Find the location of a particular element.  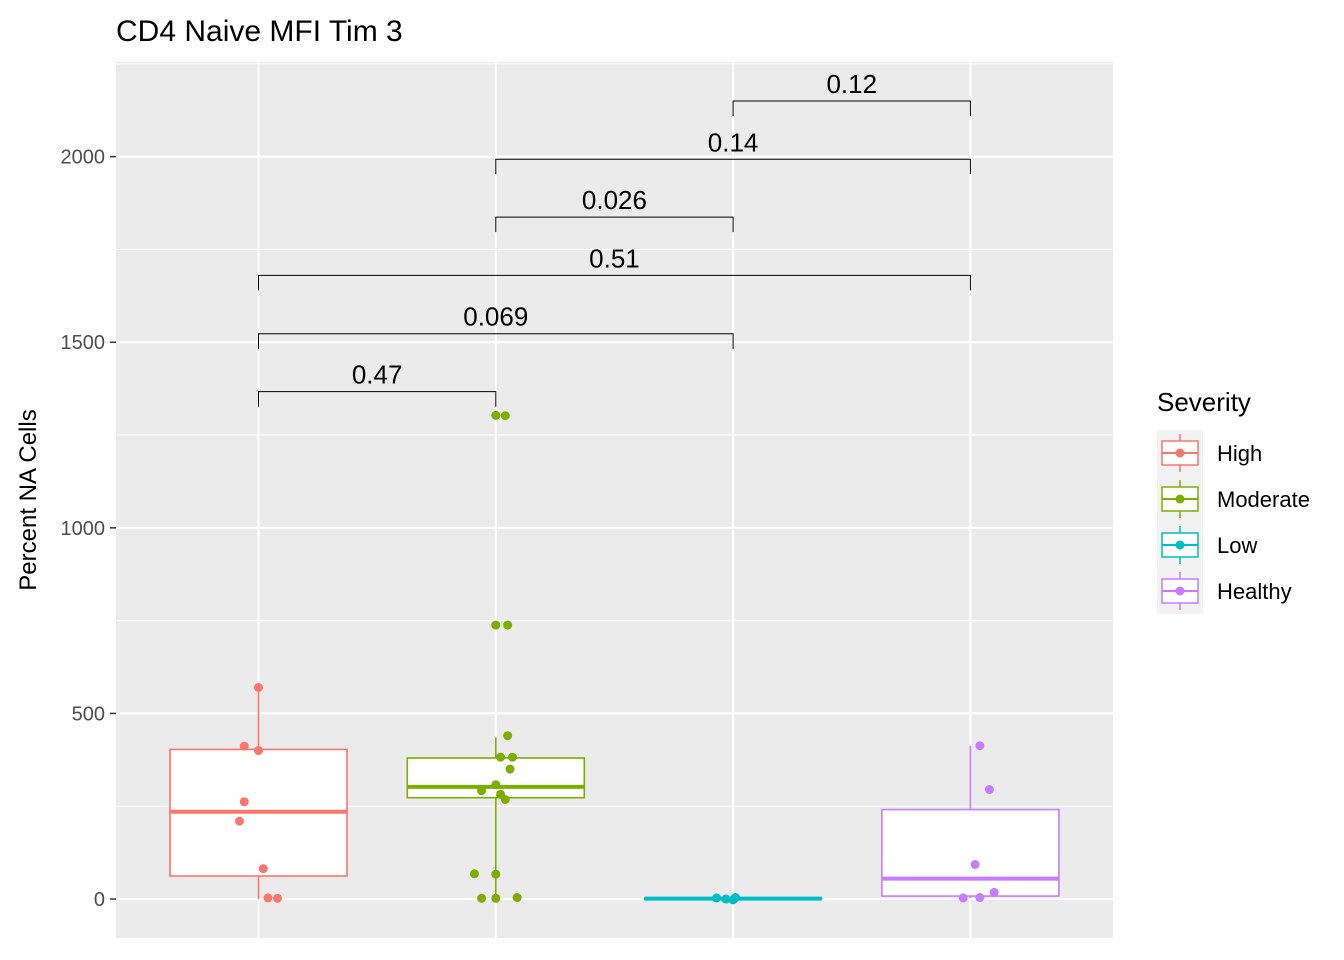

comparison-bracket: 0.026 is located at coordinates (614, 209).